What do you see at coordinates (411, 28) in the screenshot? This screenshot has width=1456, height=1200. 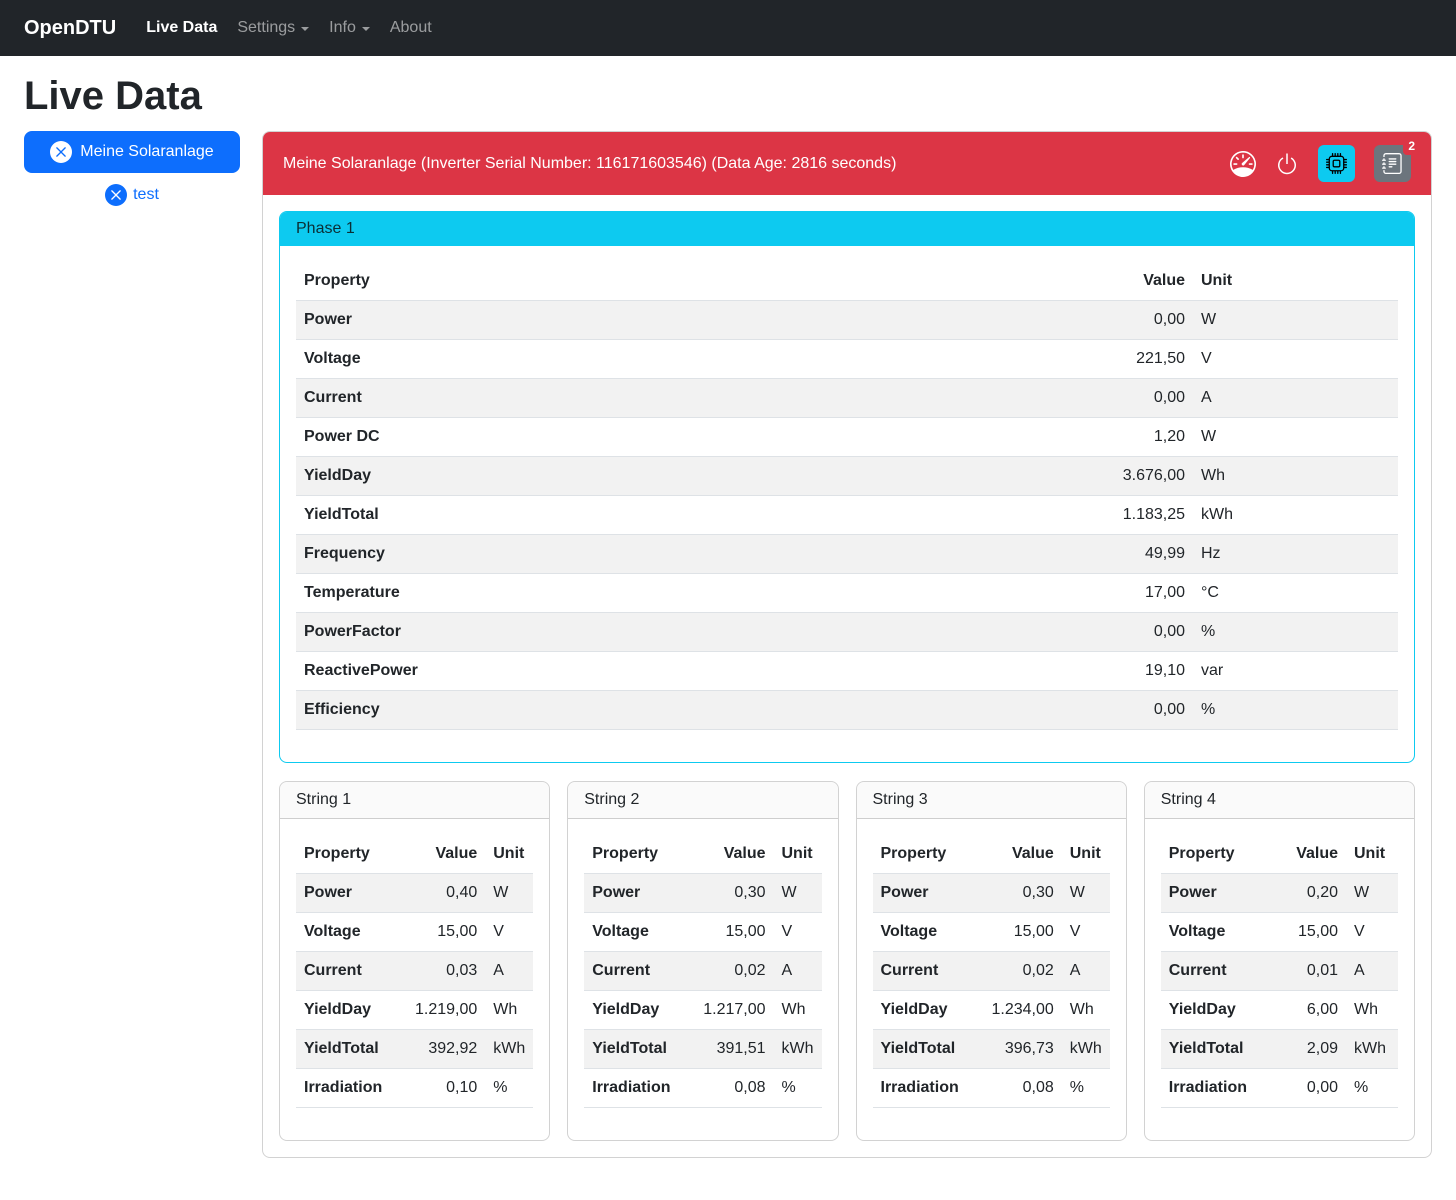 I see `nav-item-about: About` at bounding box center [411, 28].